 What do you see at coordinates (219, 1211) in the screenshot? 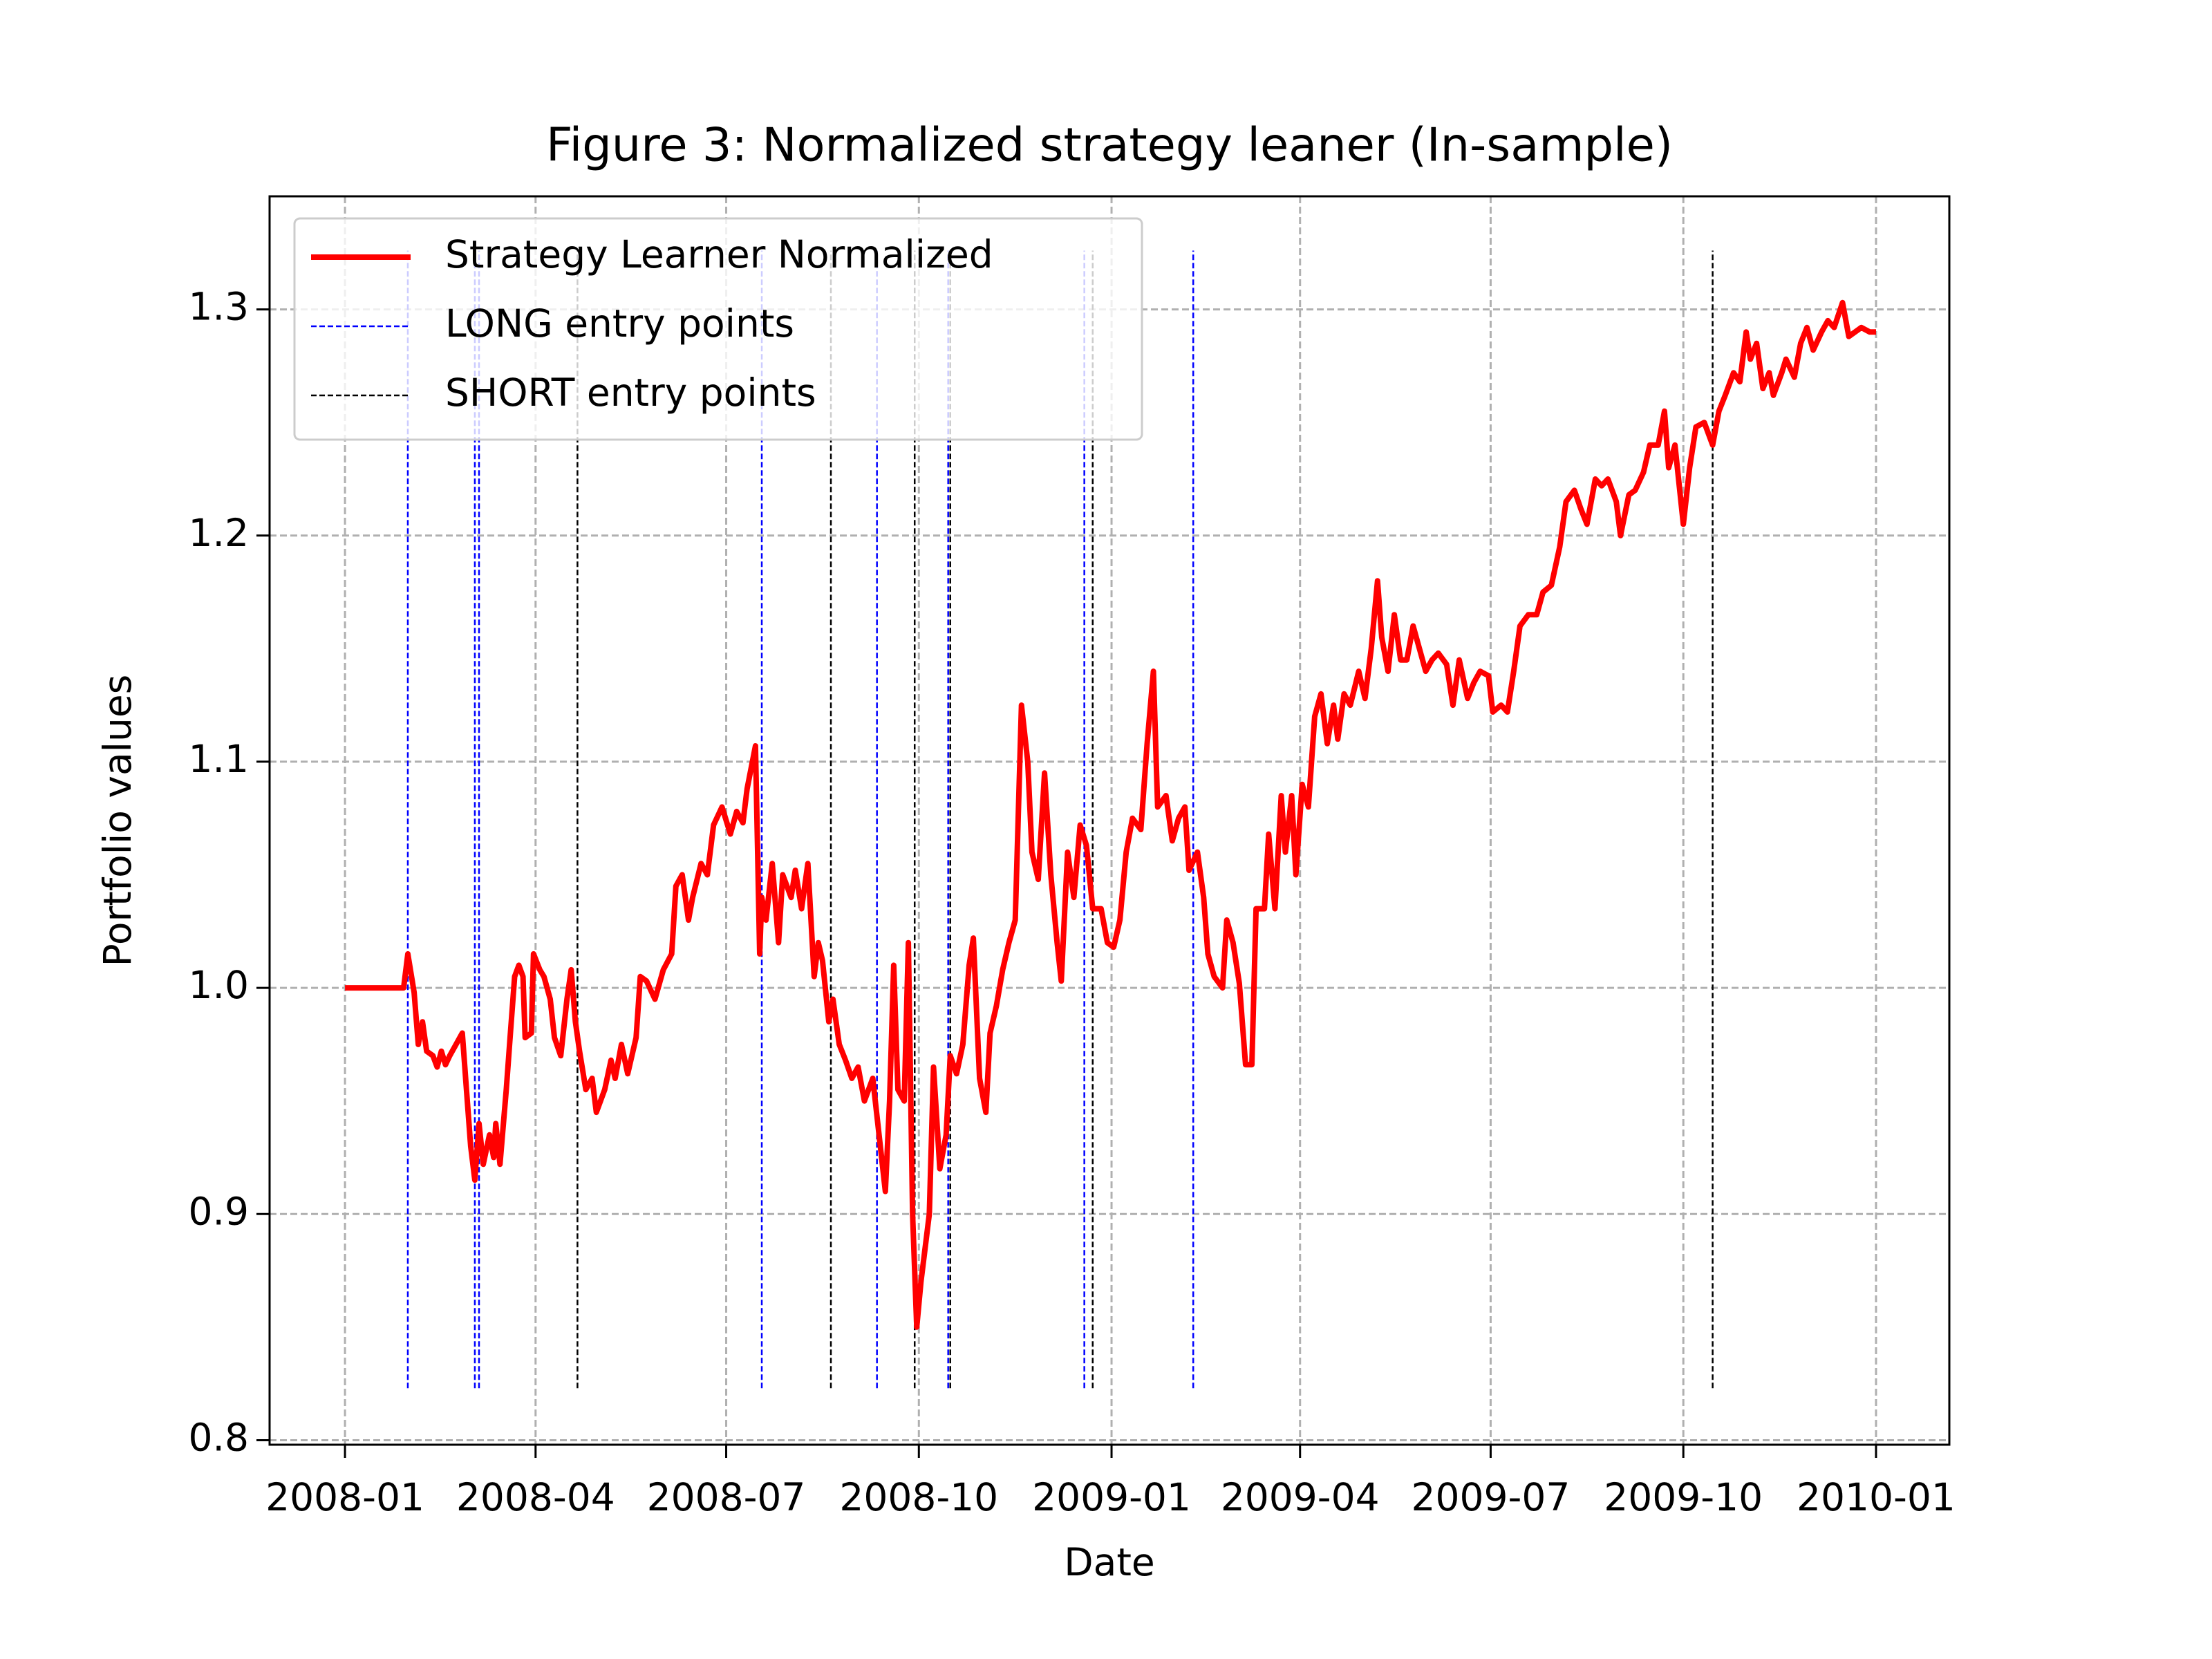
I see `y-tick-label: 0.9` at bounding box center [219, 1211].